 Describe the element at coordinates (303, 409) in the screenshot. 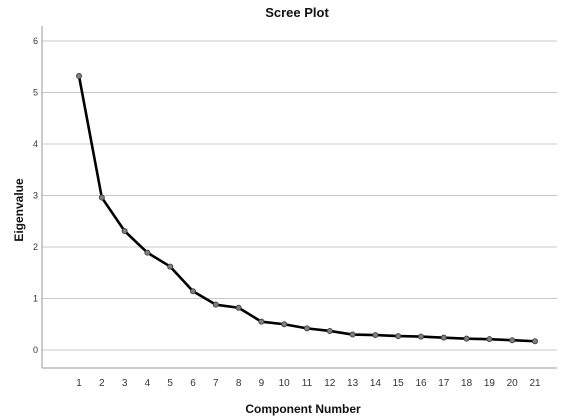

I see `x-axis-label: Component Number` at that location.